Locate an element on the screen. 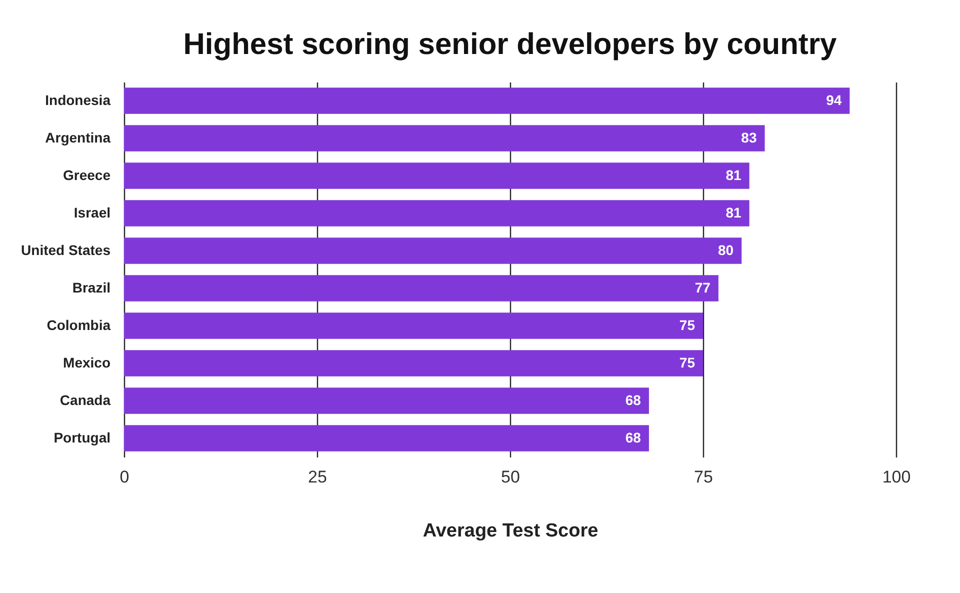  y-tick-label: Brazil is located at coordinates (91, 287).